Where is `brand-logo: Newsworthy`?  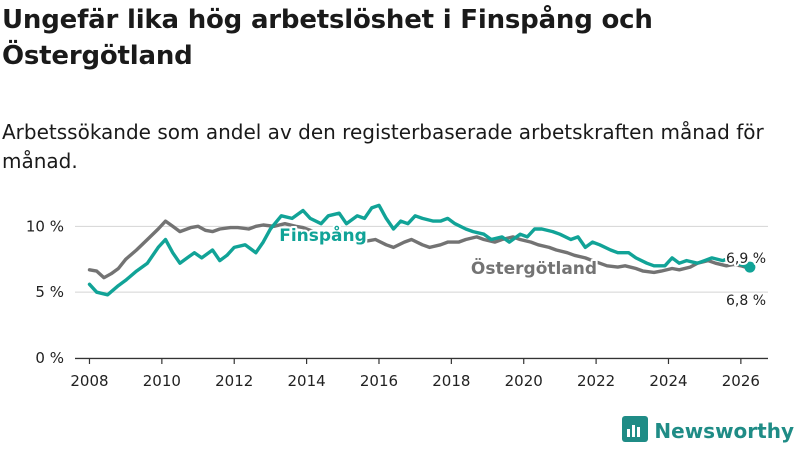 brand-logo: Newsworthy is located at coordinates (708, 431).